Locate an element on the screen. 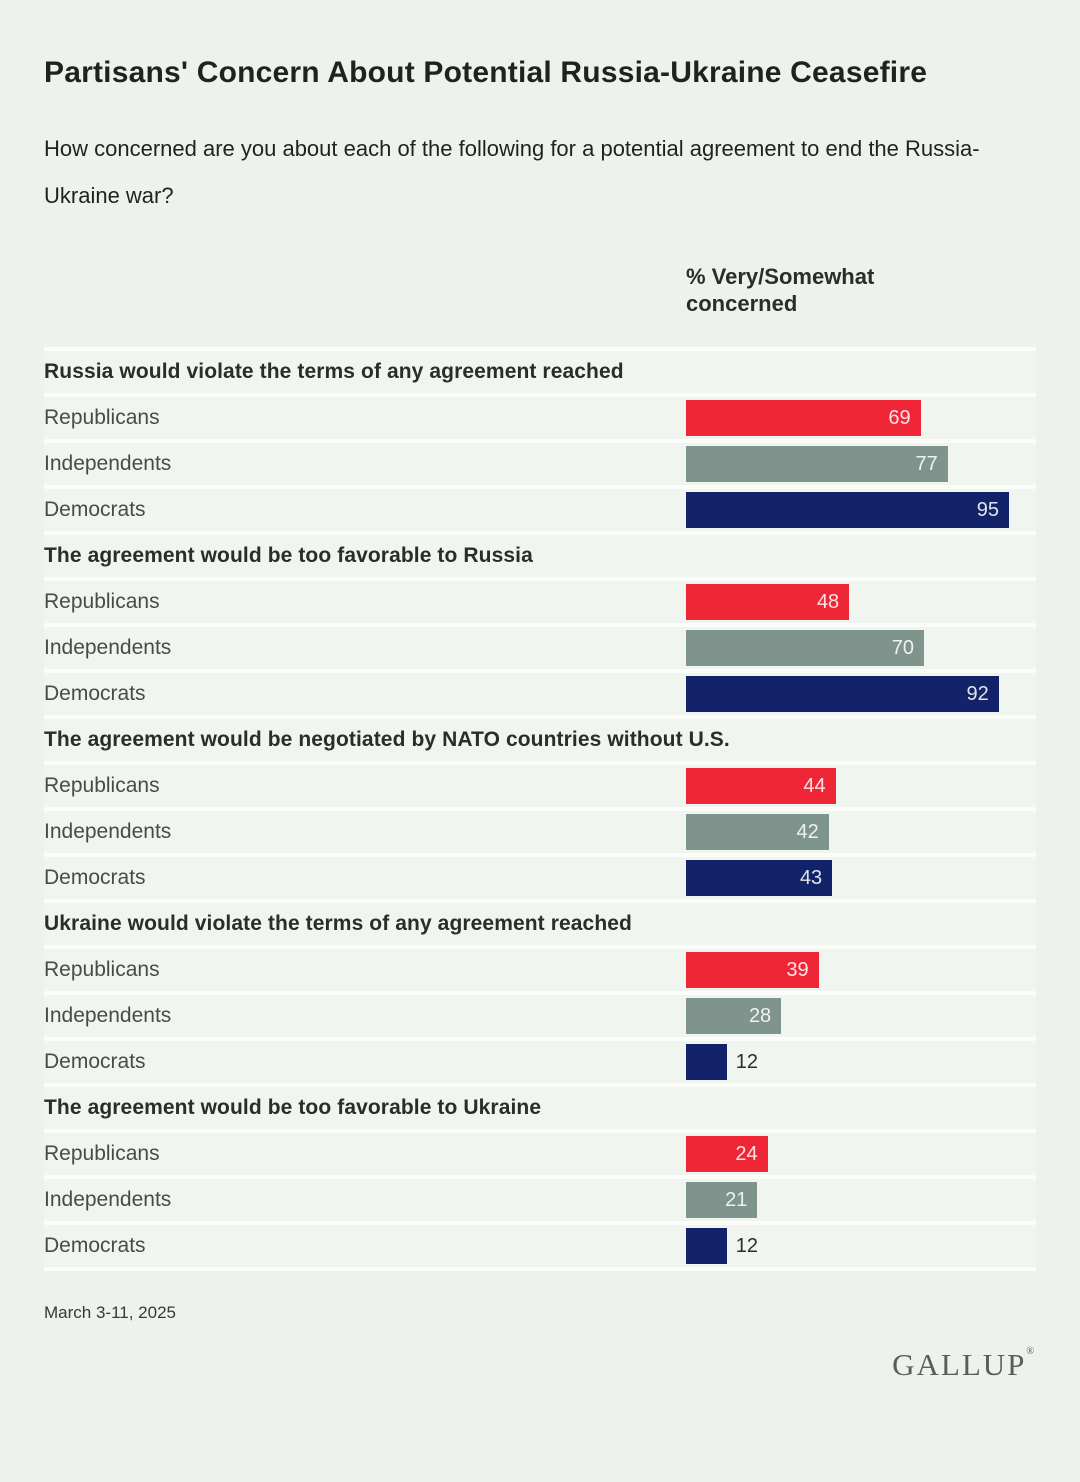  party-bar-row: Republicans 69 is located at coordinates (540, 416).